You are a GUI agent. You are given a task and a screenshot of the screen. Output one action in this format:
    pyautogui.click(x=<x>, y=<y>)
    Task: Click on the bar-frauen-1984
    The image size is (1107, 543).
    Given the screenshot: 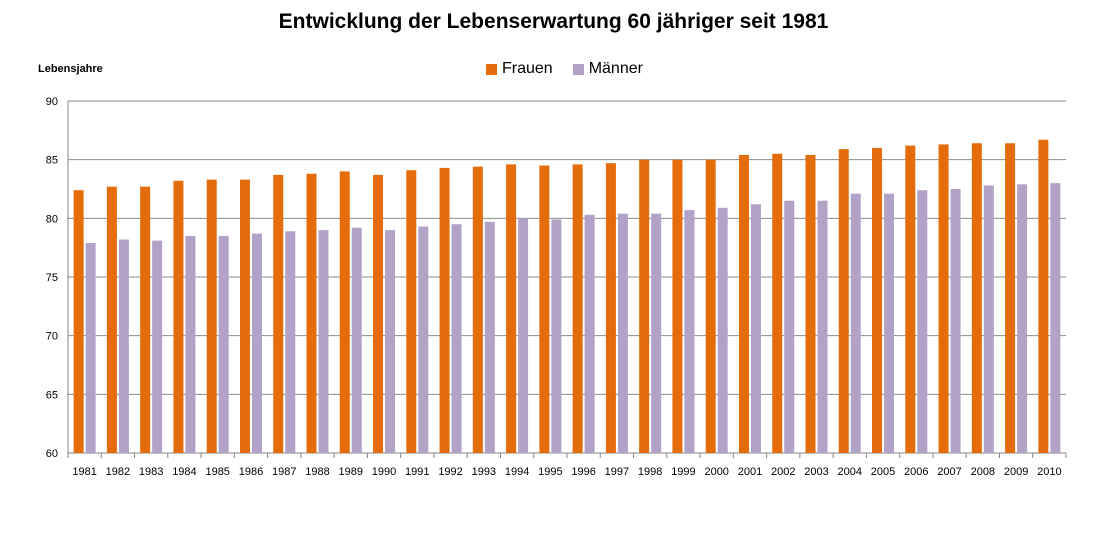 What is the action you would take?
    pyautogui.click(x=178, y=316)
    